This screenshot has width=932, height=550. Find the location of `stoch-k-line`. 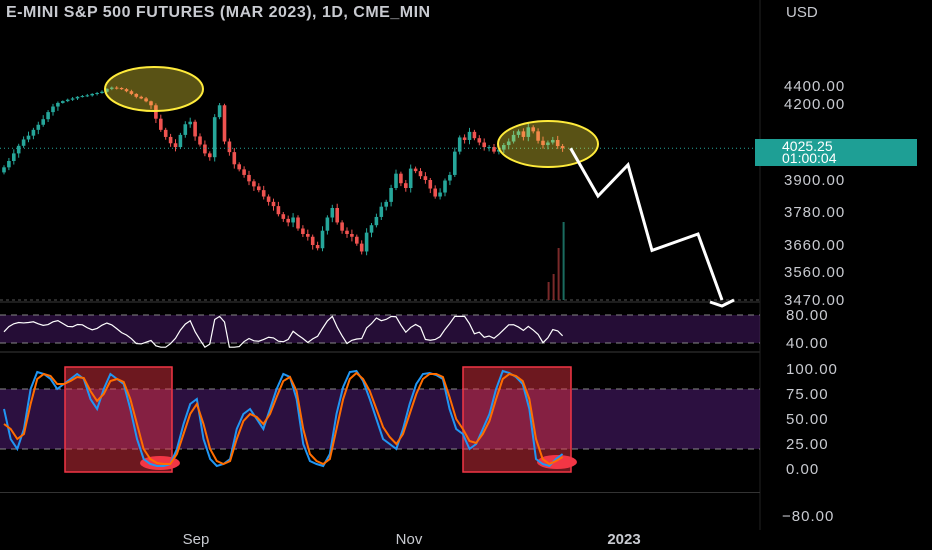

stoch-k-line is located at coordinates (283, 418).